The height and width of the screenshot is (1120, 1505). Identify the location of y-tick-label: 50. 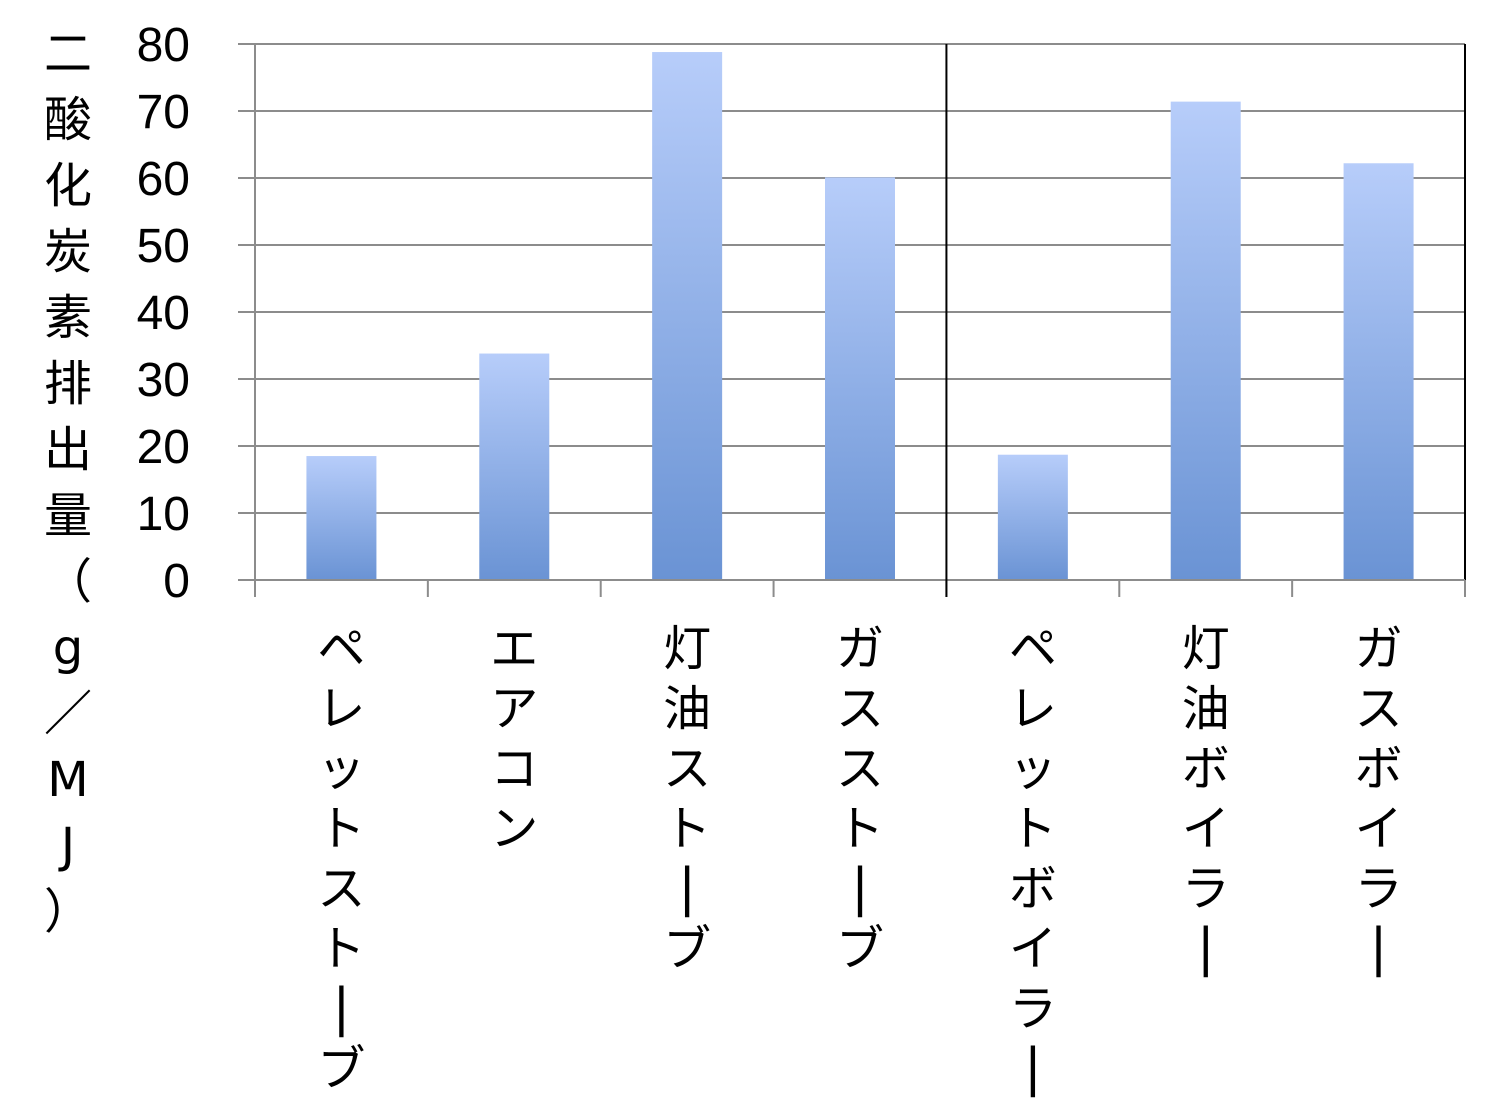
(163, 246).